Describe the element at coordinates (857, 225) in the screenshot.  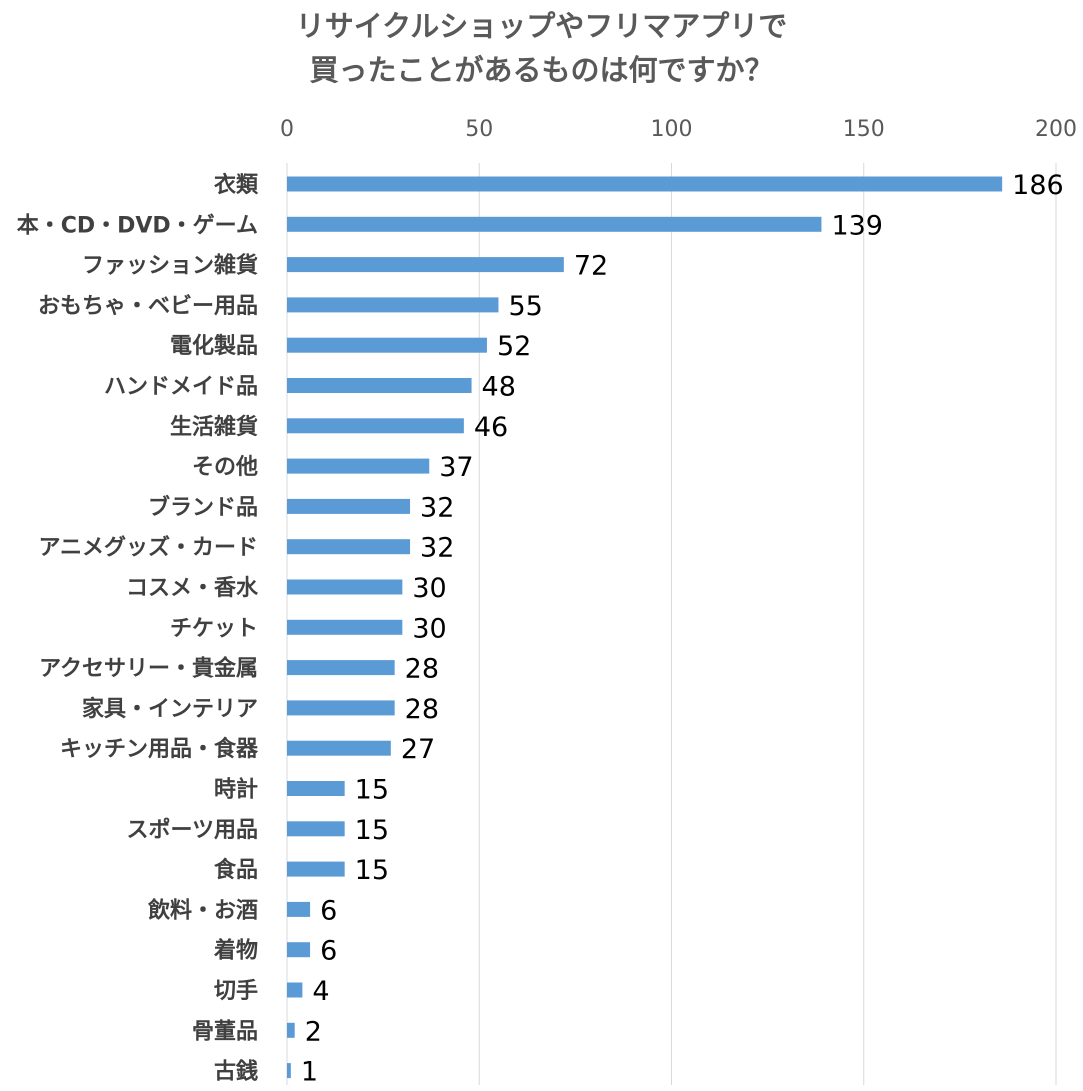
I see `data-label: 139` at that location.